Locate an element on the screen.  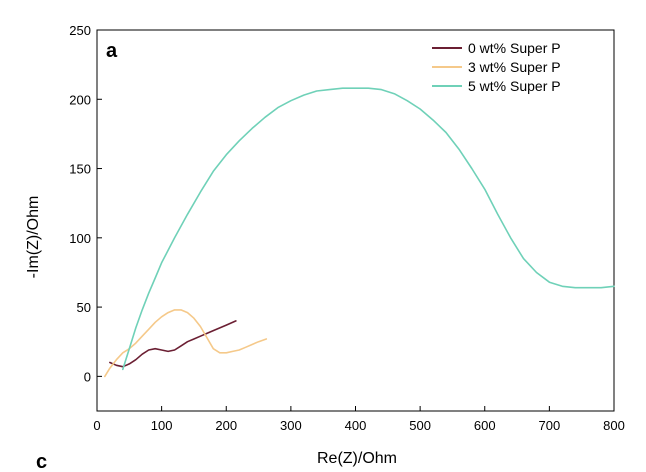
x-tick-label: 200 is located at coordinates (226, 425).